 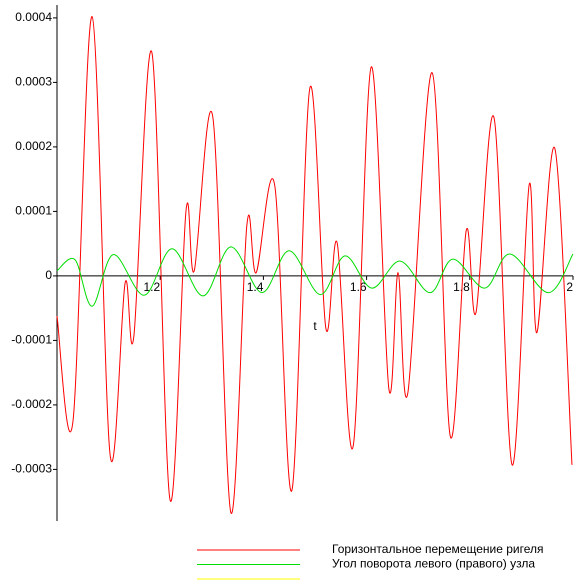 What do you see at coordinates (315, 326) in the screenshot?
I see `x-axis-label: t` at bounding box center [315, 326].